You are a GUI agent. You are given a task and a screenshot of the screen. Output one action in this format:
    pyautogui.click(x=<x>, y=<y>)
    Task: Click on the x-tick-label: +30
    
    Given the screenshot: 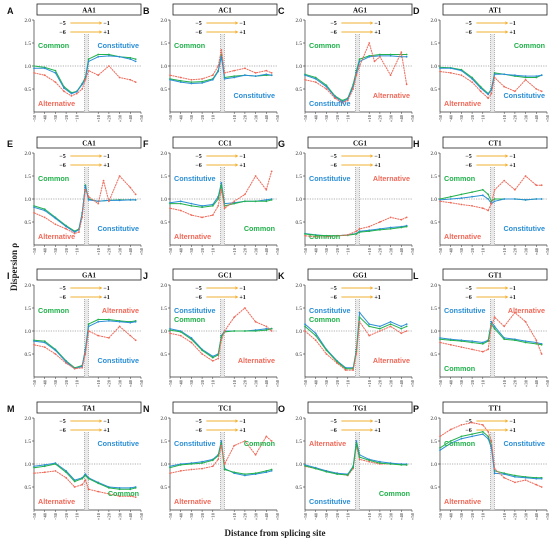 What is the action you would take?
    pyautogui.click(x=255, y=383)
    